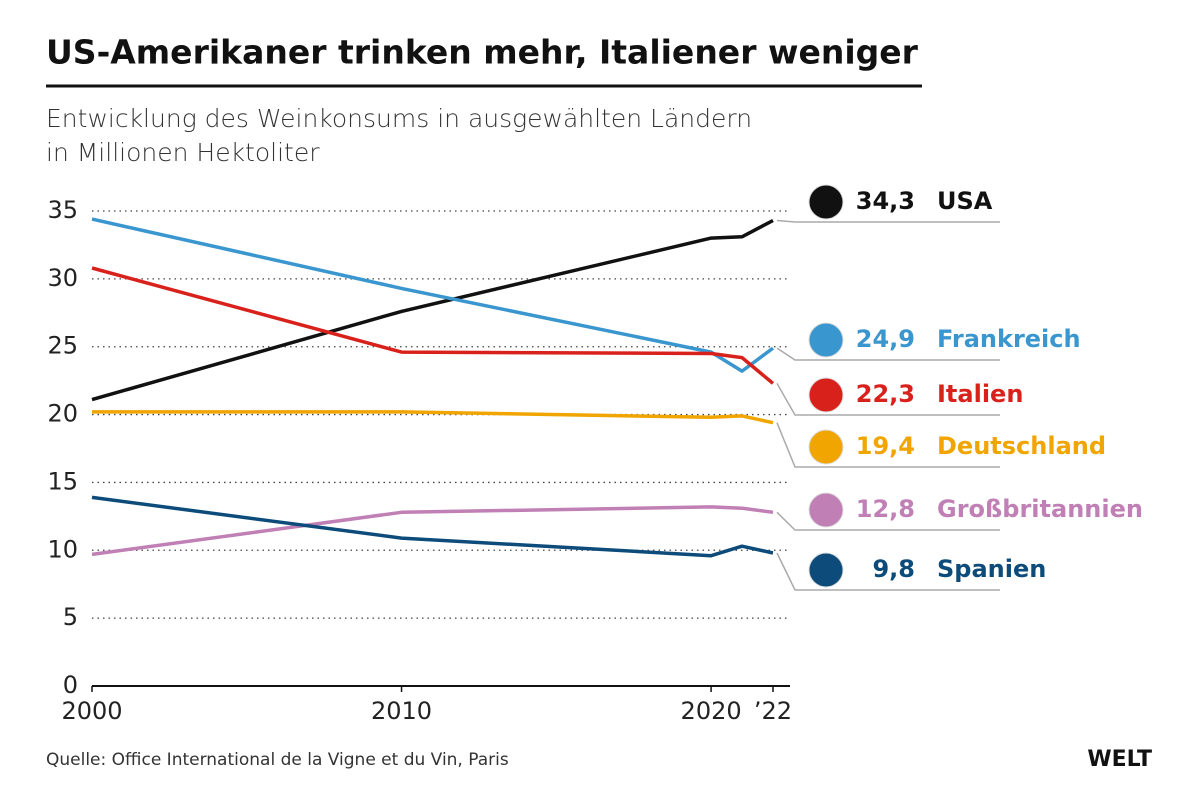 The width and height of the screenshot is (1200, 804). Describe the element at coordinates (401, 711) in the screenshot. I see `x-tick-label: 2010` at that location.